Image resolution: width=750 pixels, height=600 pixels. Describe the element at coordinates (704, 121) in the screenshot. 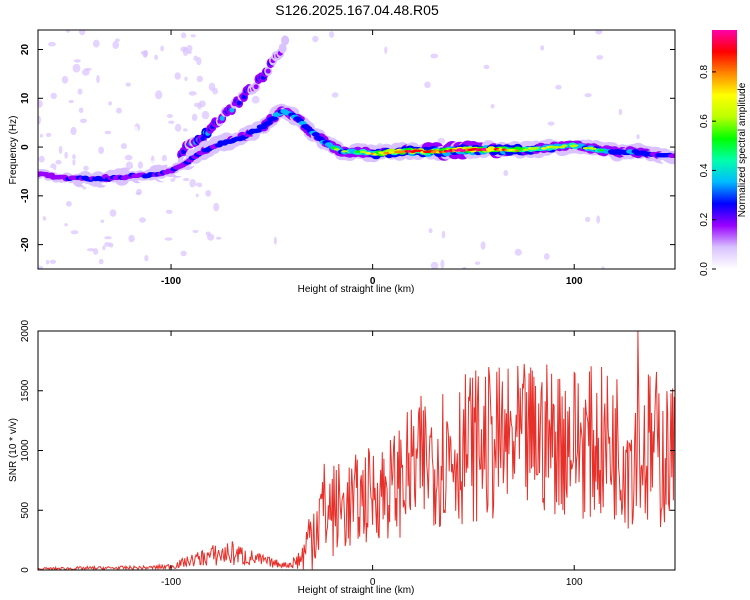

I see `colorbar-tick-label: 0.6` at that location.